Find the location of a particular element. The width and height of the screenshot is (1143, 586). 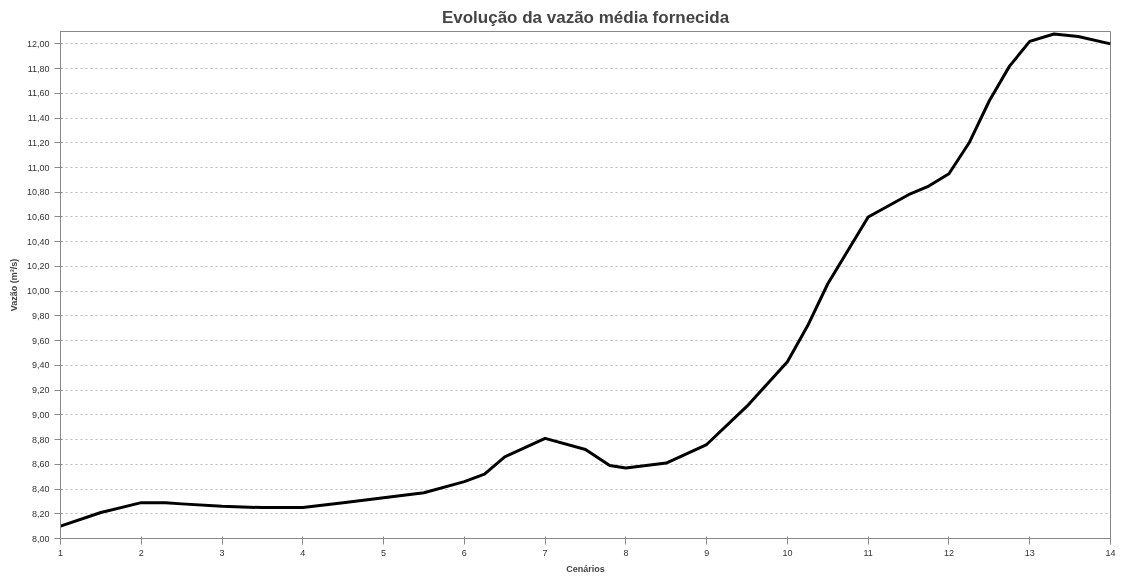

y-axis-title: Vazão (m³/s) is located at coordinates (13, 285).